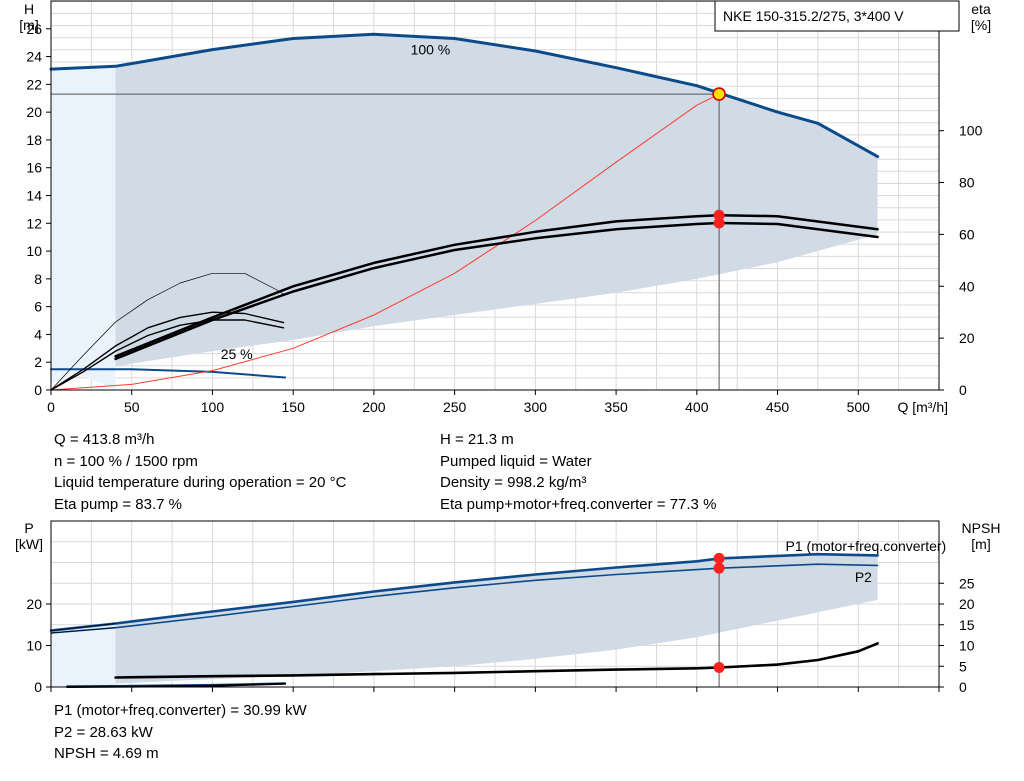 This screenshot has width=1024, height=781. I want to click on pump-title-box: NKE 150-315.2/275, 3*400 V, so click(837, 16).